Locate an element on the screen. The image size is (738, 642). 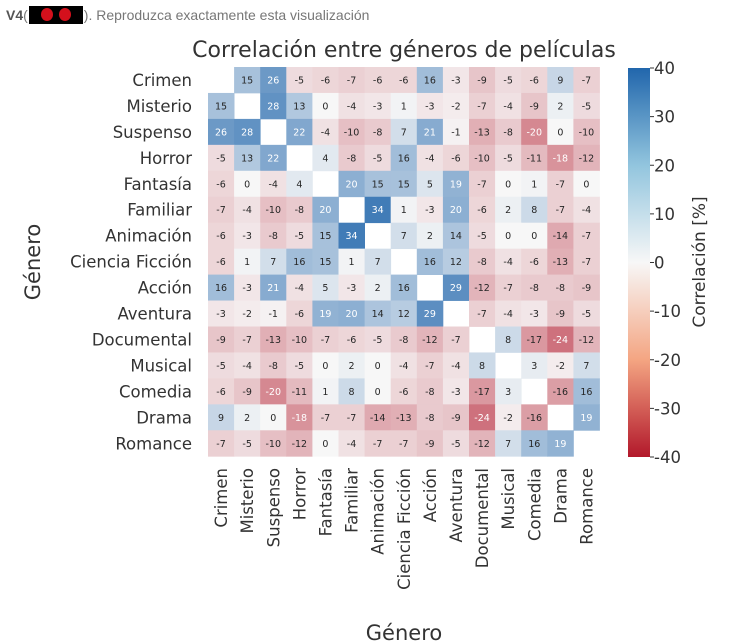
colorbar-tick-label: -20 is located at coordinates (667, 360).